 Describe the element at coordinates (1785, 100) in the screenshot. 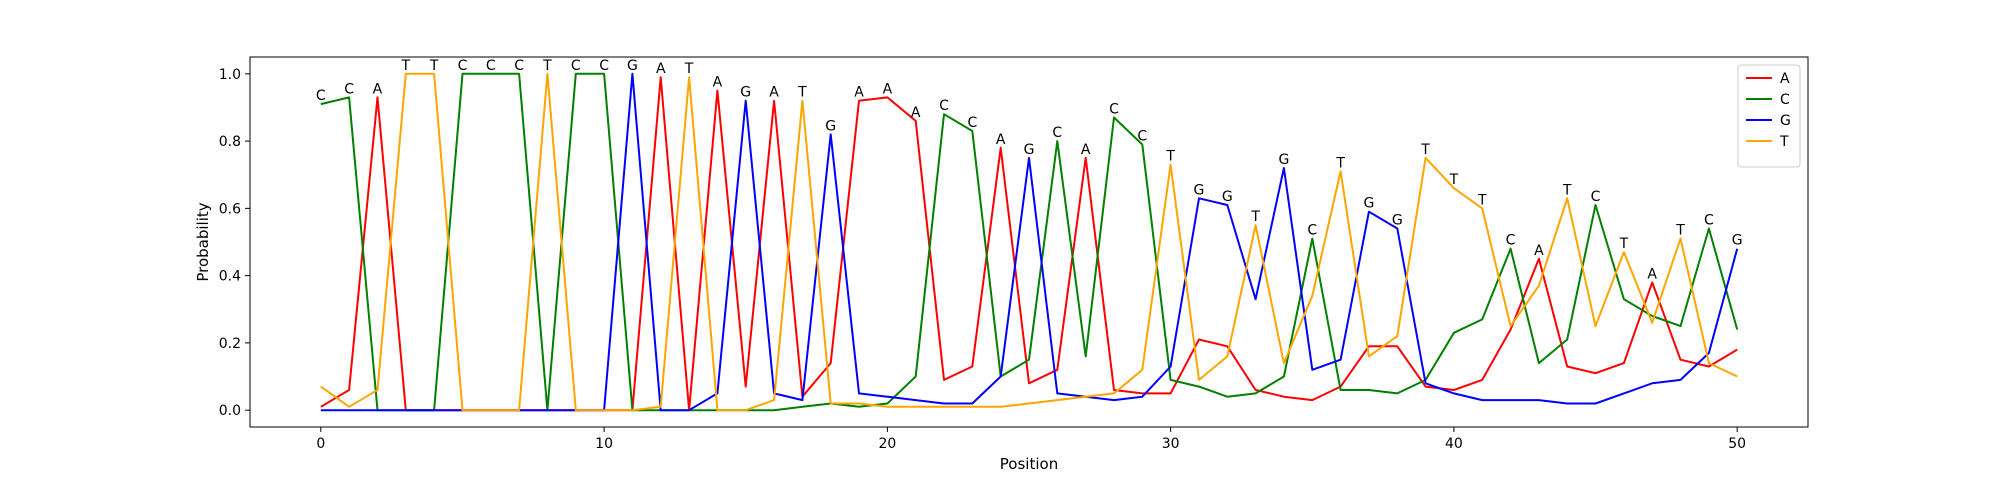

I see `legend-label-C: C` at that location.